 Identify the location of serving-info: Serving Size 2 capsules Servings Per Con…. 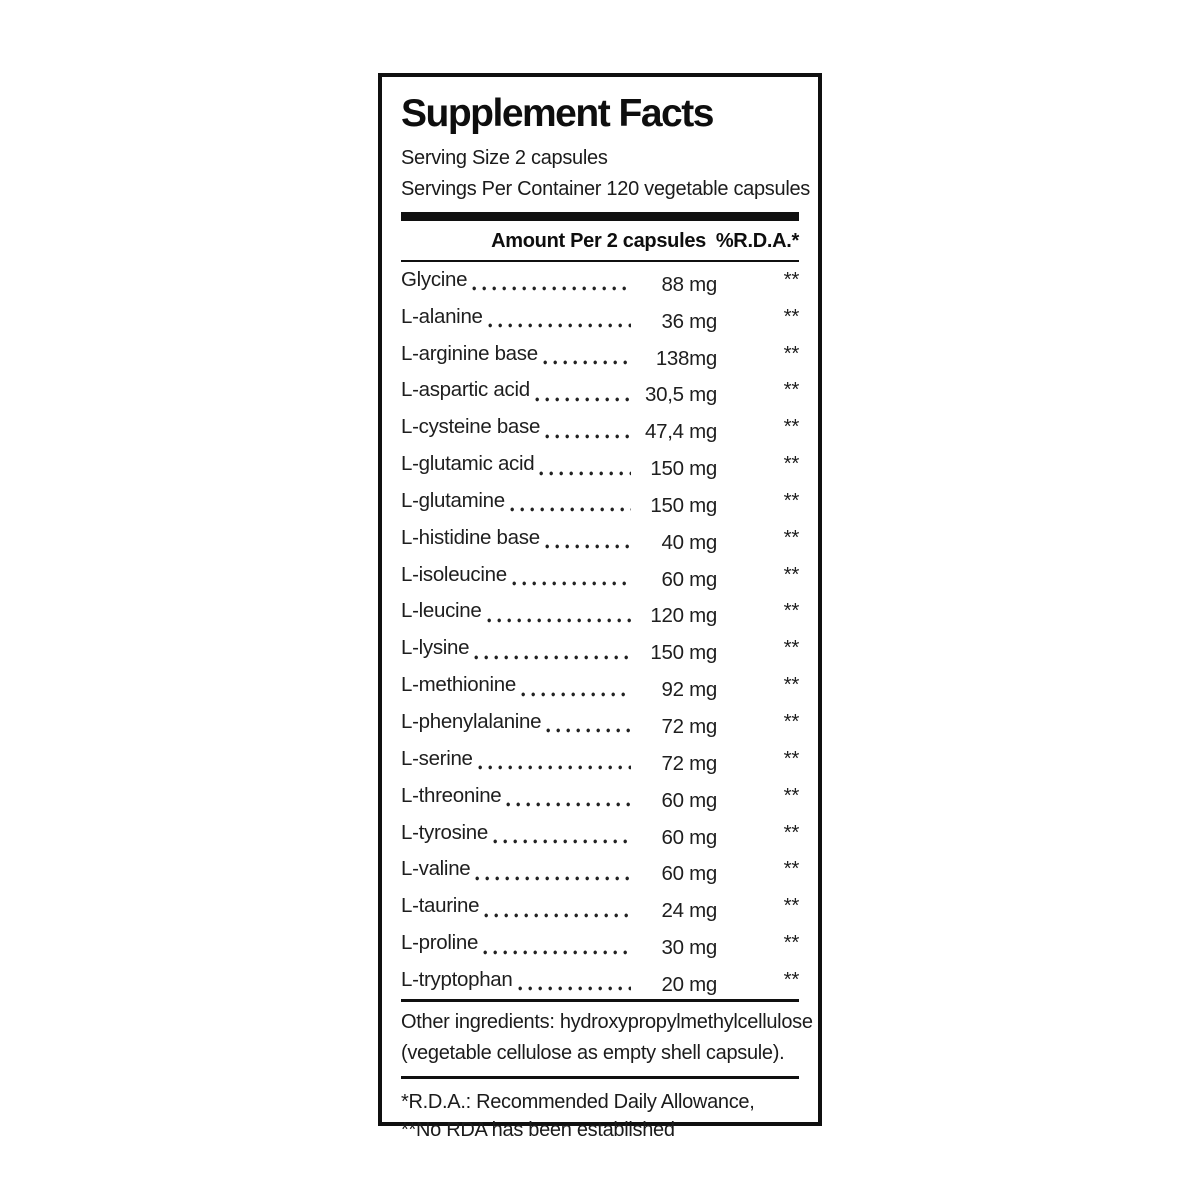
(605, 174).